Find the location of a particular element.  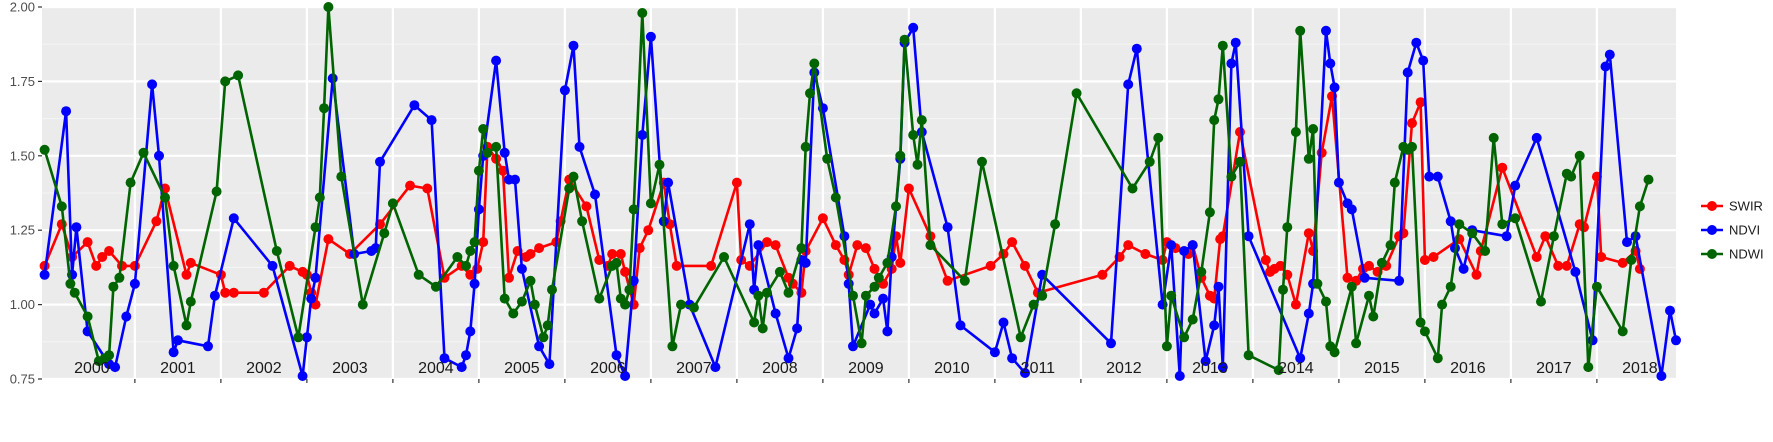

year-label: 2017 is located at coordinates (1554, 368).